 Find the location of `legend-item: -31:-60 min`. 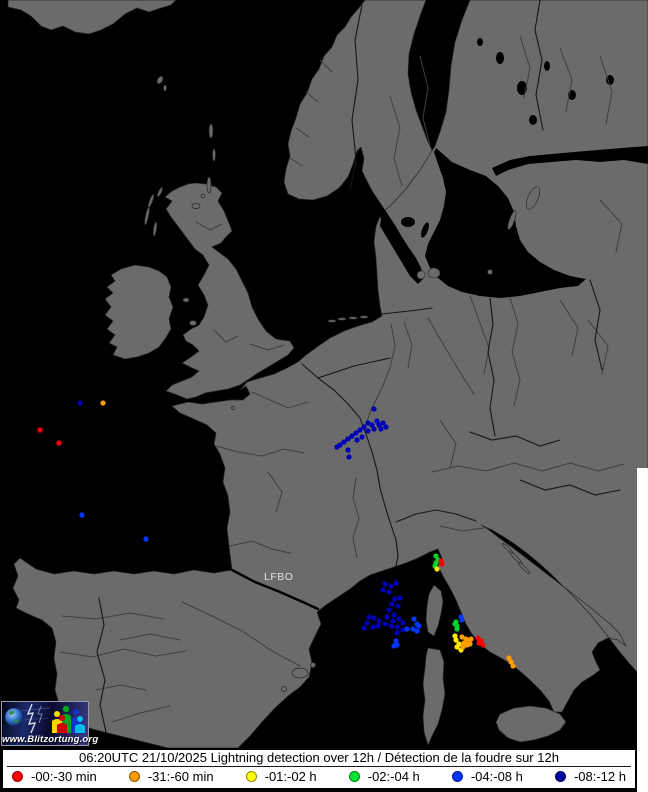

legend-item: -31:-60 min is located at coordinates (171, 776).